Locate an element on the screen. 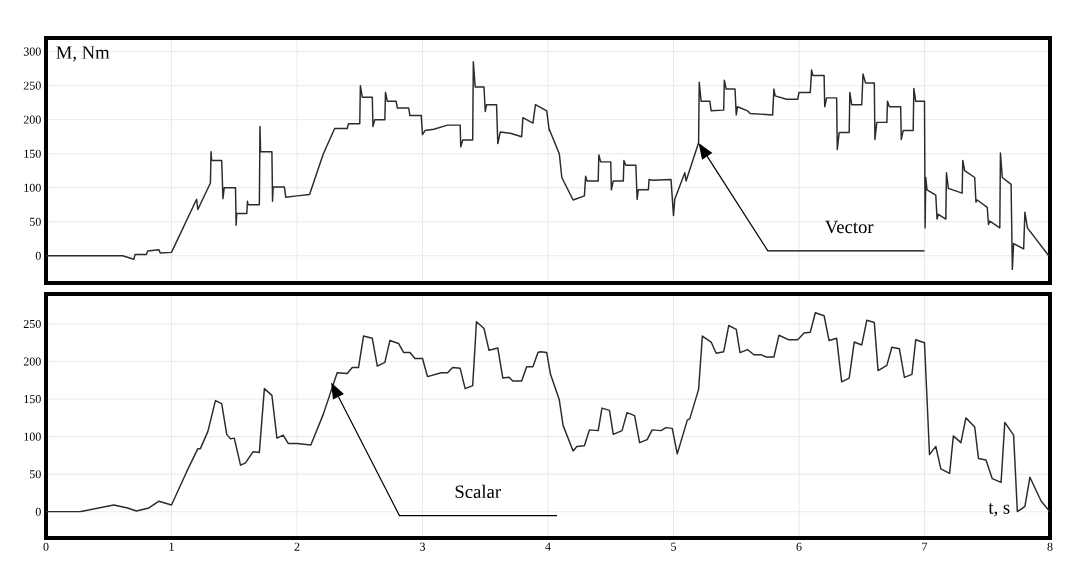  annotation: Vector is located at coordinates (849, 227).